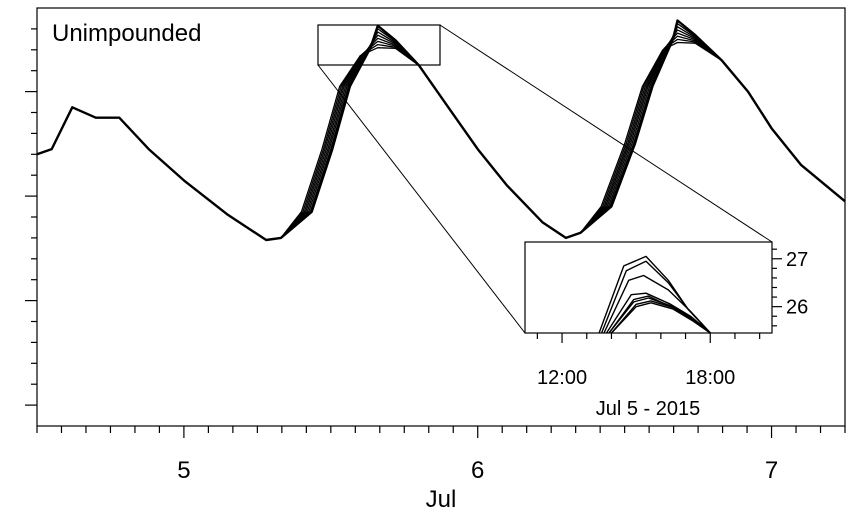 This screenshot has height=515, width=850. What do you see at coordinates (797, 308) in the screenshot?
I see `inset-y-tick-label-26: 26` at bounding box center [797, 308].